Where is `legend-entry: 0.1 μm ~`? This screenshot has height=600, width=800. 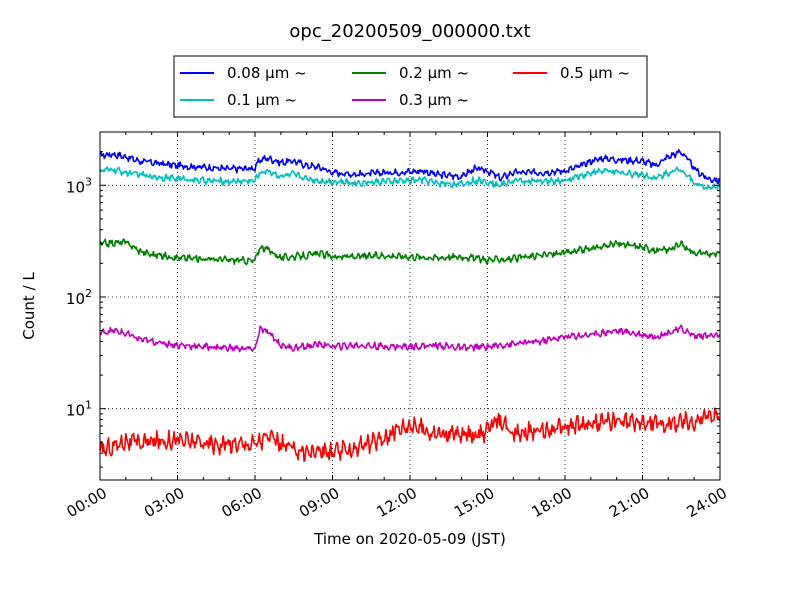
legend-entry: 0.1 μm ~ is located at coordinates (262, 100).